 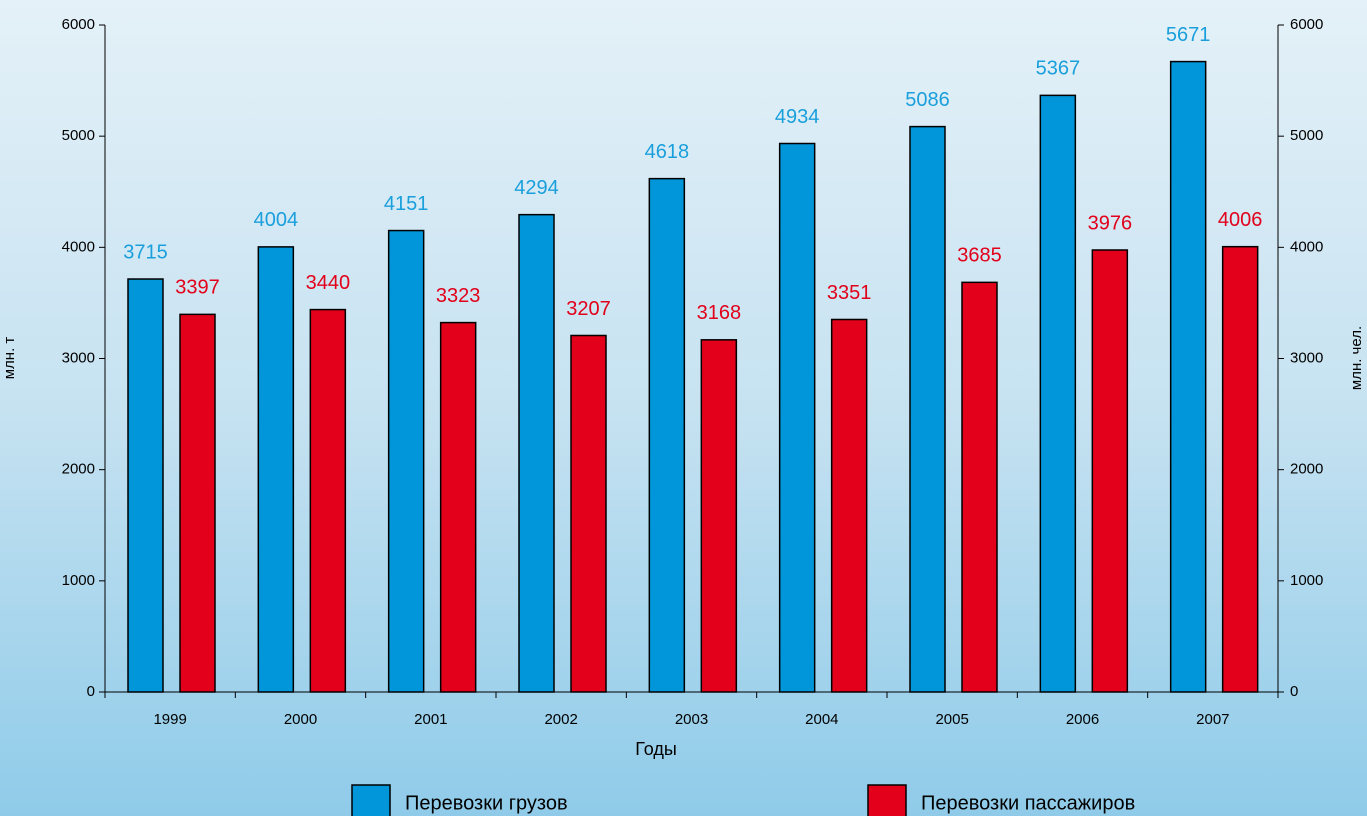 I want to click on data-label: 3323, so click(x=458, y=296).